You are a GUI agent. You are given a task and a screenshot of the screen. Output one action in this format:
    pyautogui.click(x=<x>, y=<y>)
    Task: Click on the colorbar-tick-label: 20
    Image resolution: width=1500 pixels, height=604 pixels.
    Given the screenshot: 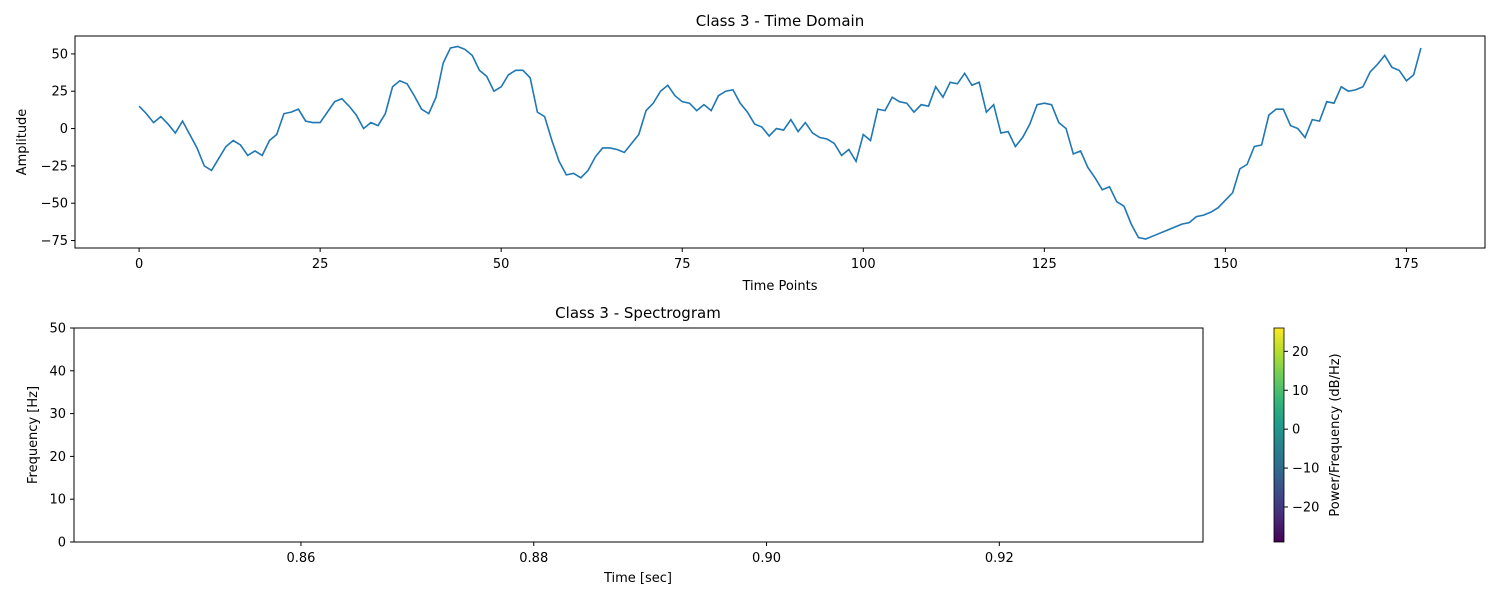 What is the action you would take?
    pyautogui.click(x=1300, y=352)
    